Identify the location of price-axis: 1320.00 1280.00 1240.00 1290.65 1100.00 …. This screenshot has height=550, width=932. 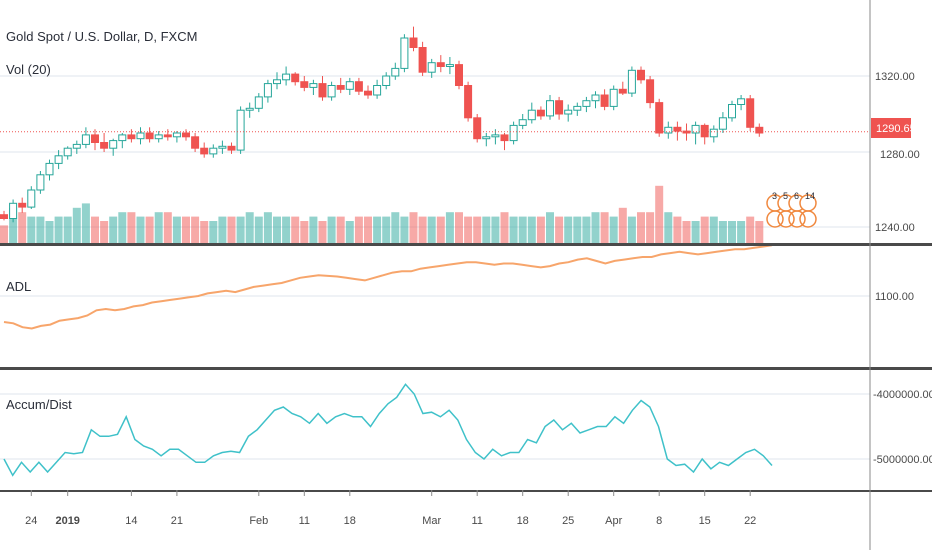
(901, 268).